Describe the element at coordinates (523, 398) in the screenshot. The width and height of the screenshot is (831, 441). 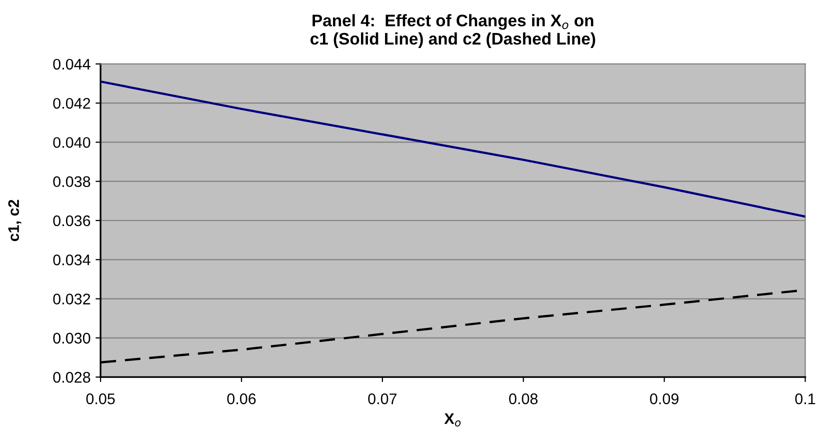
I see `x-tick-label: 0.08` at that location.